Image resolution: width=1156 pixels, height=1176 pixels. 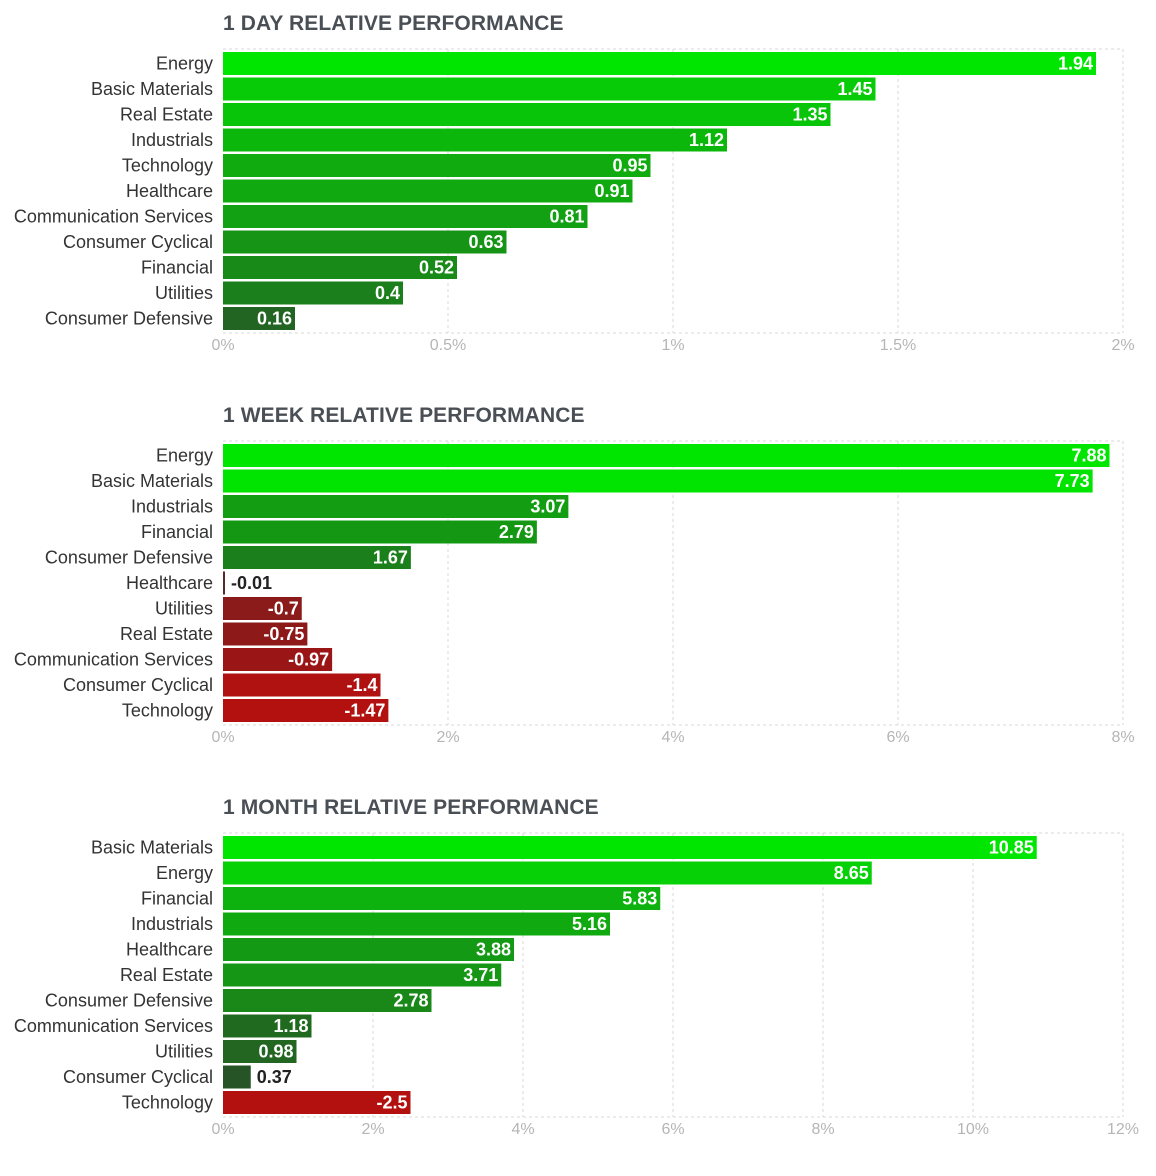 I want to click on value-label: 1.94, so click(x=1075, y=64).